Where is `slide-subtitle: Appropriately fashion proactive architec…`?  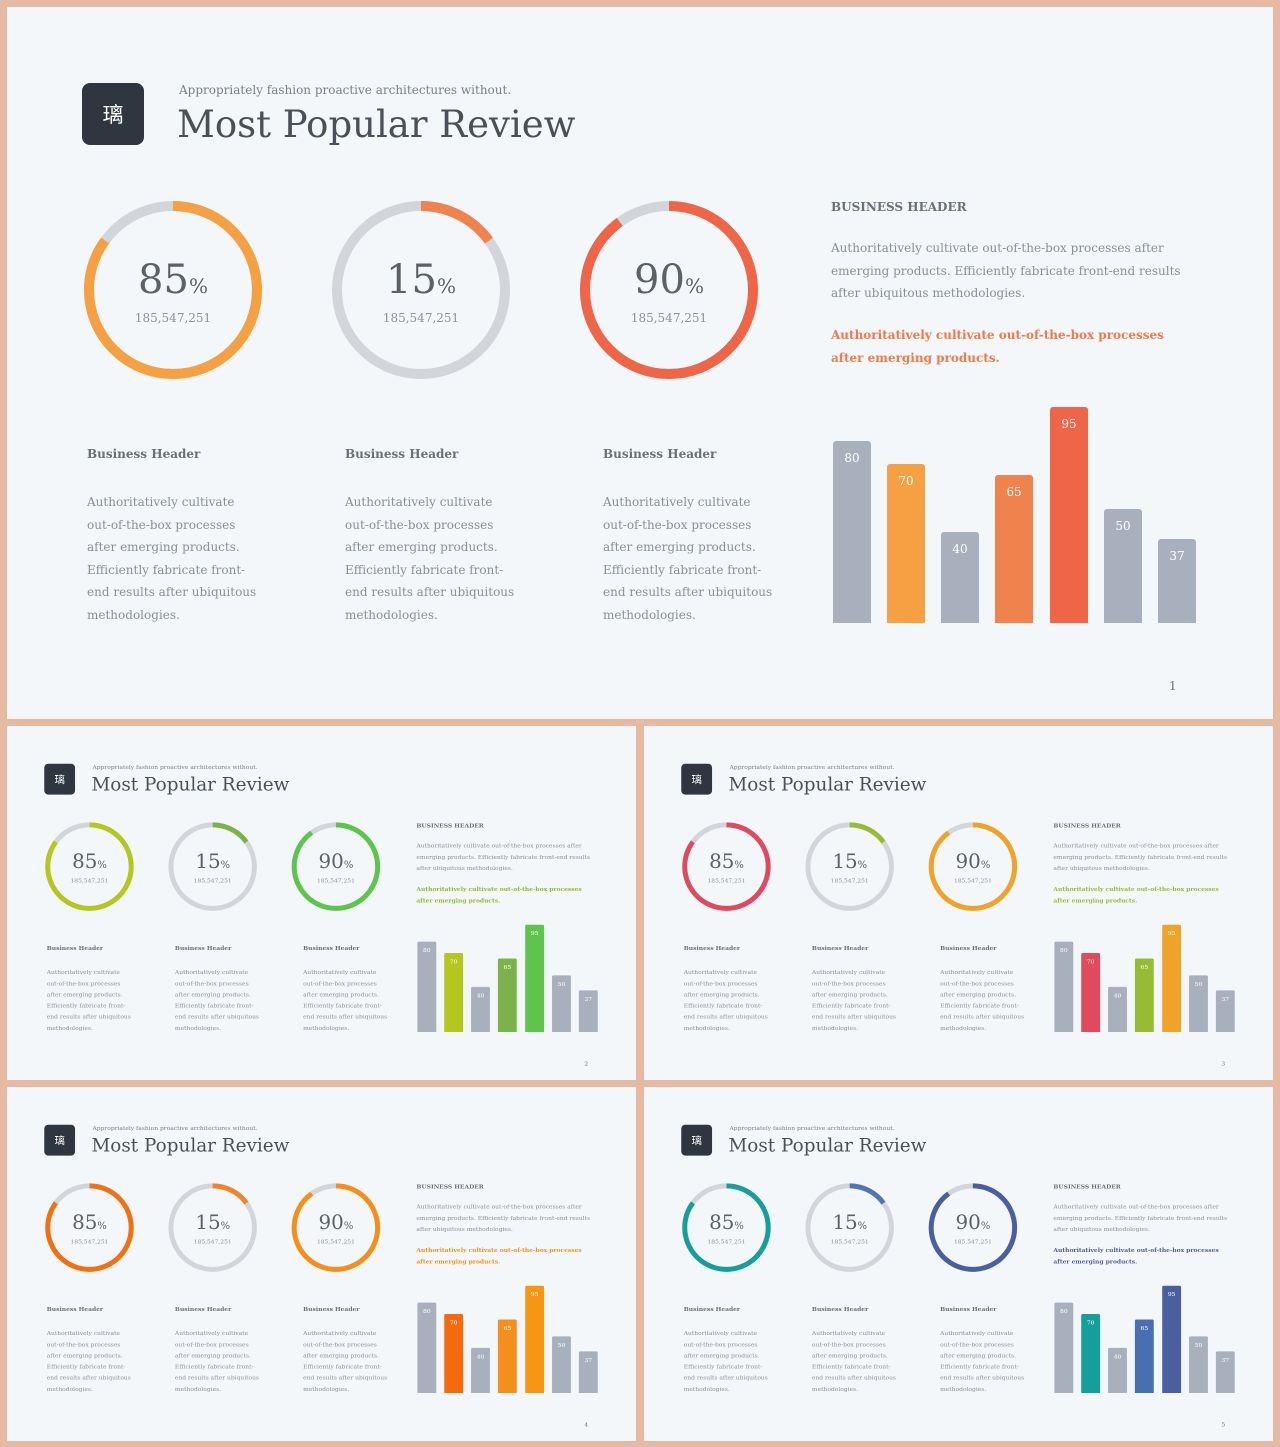
slide-subtitle: Appropriately fashion proactive architec… is located at coordinates (812, 767).